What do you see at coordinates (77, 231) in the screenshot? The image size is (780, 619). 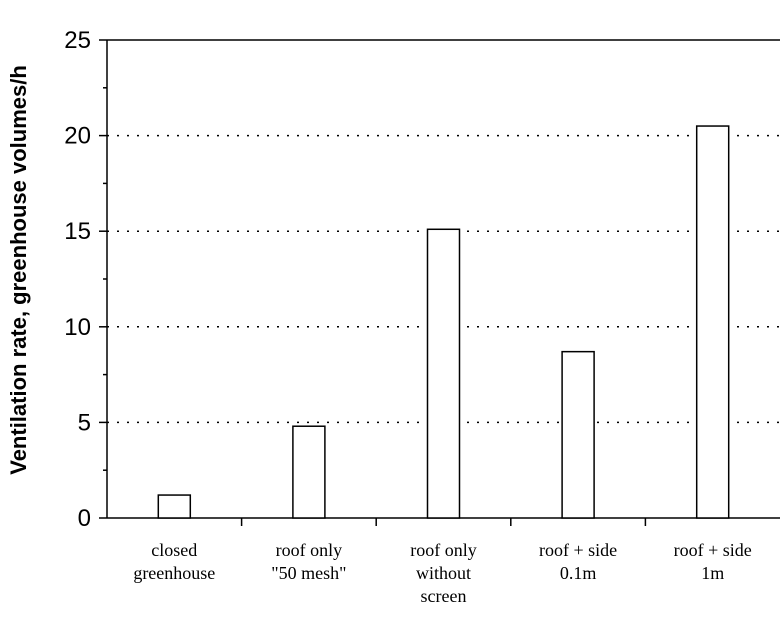 I see `y-tick-label: 15` at bounding box center [77, 231].